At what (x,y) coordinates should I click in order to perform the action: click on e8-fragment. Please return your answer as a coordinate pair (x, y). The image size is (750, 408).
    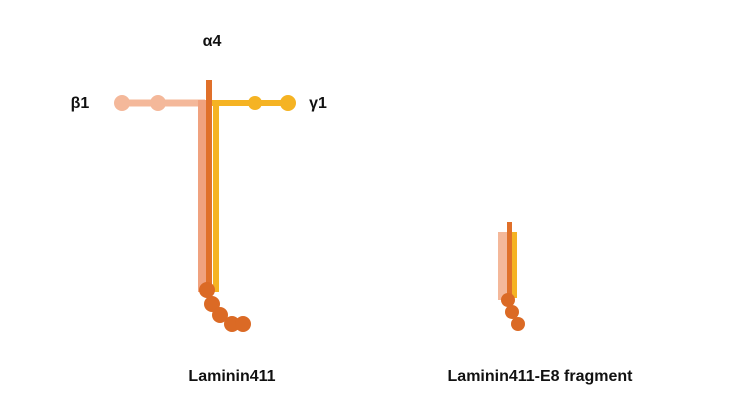
    Looking at the image, I should click on (511, 276).